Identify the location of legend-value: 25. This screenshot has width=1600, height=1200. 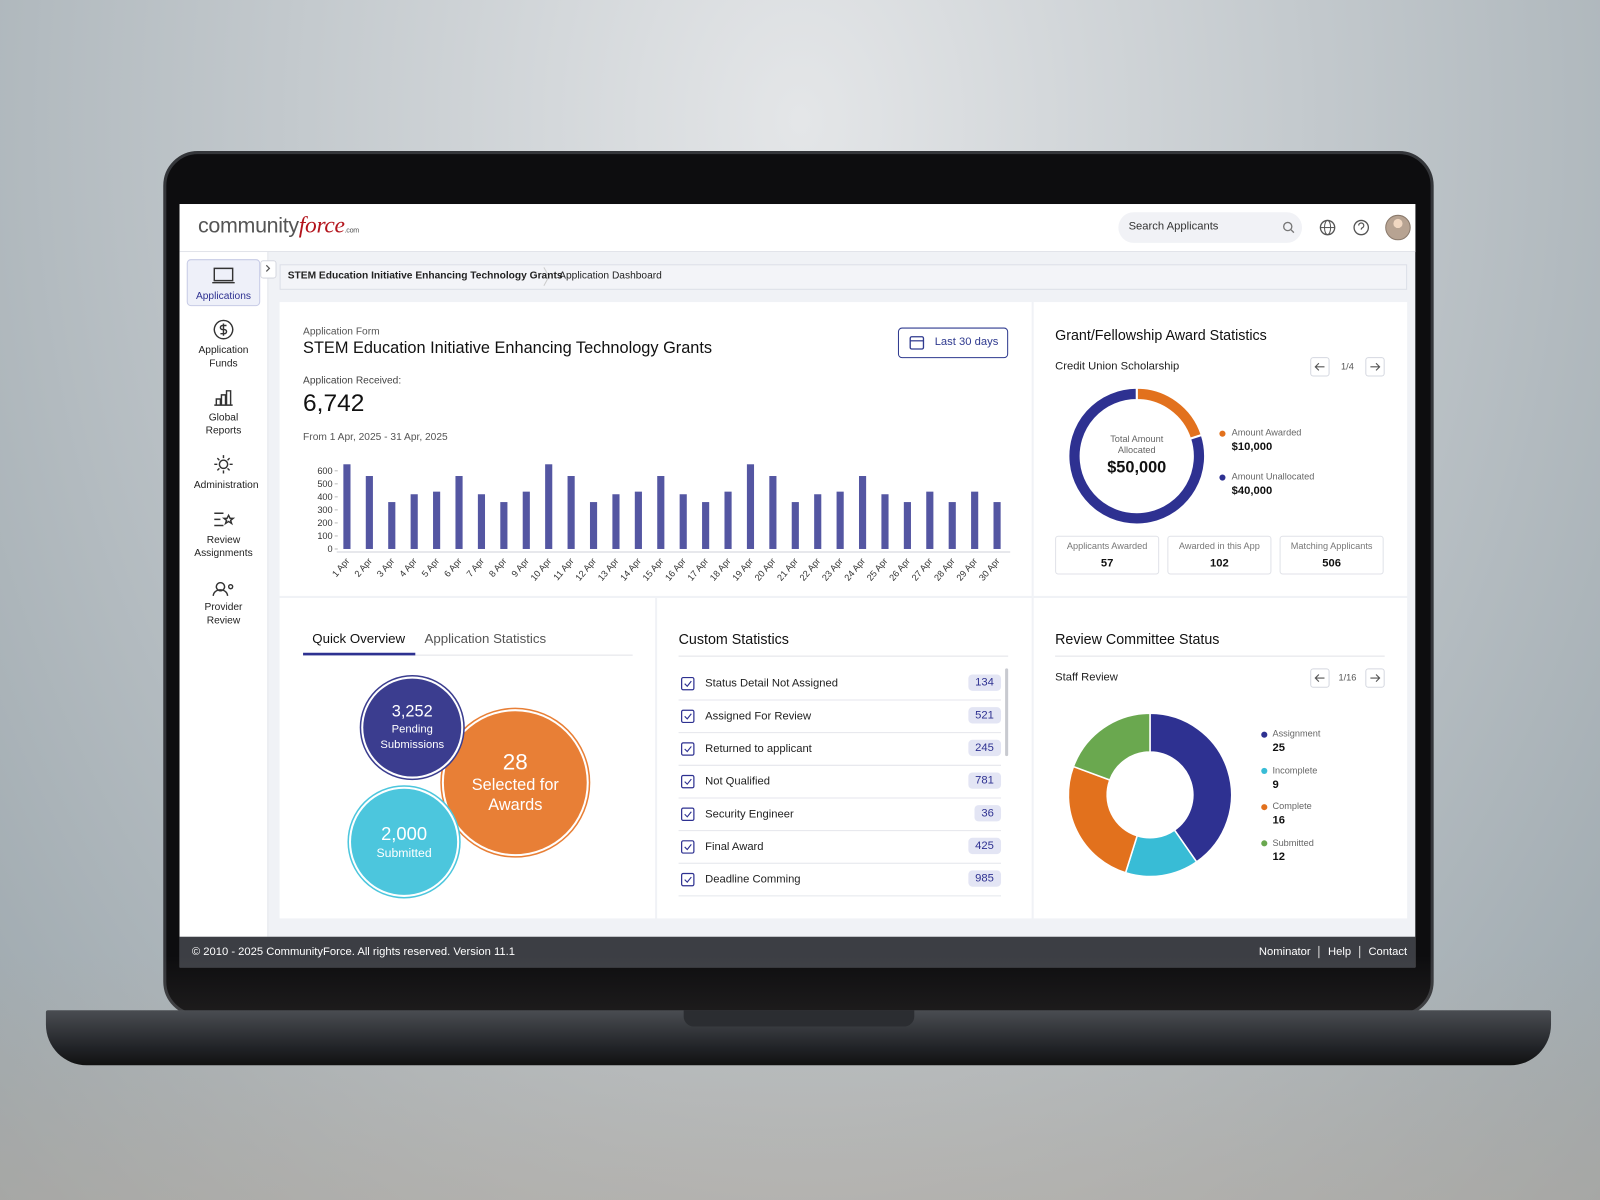
(1278, 748).